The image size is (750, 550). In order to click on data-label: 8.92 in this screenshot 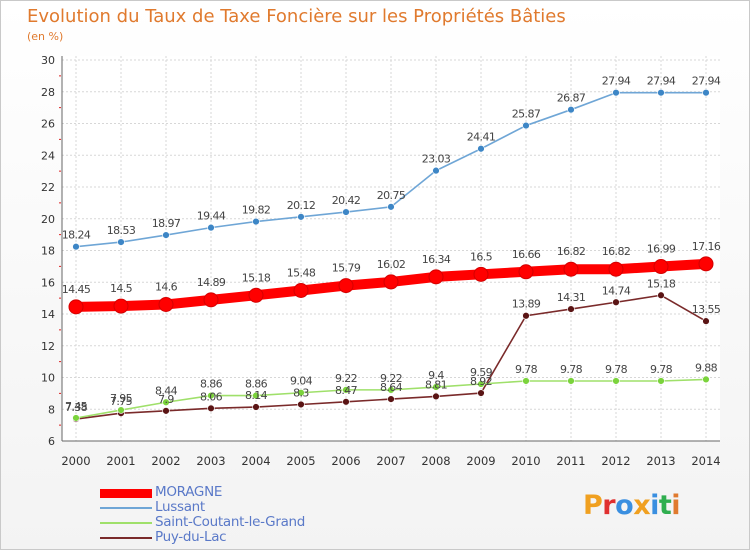, I will do `click(481, 381)`.